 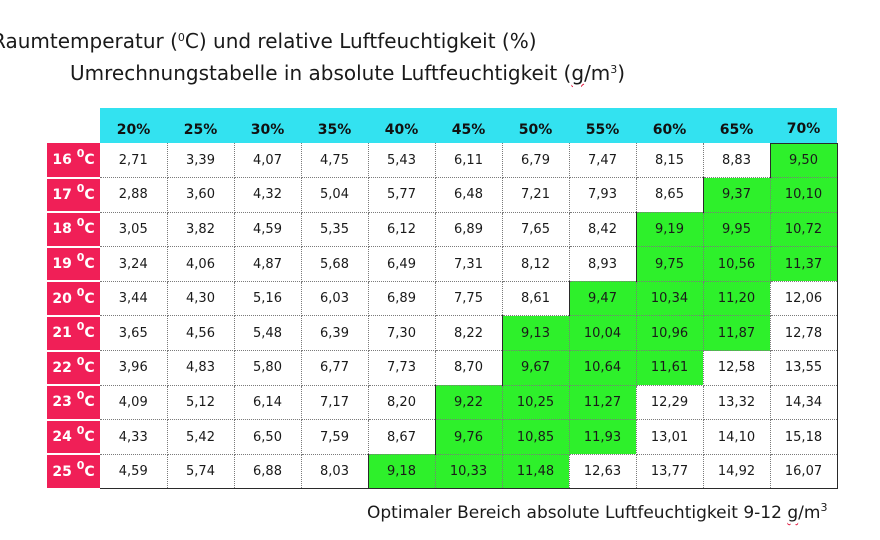 I want to click on table-cell: 9,50, so click(x=803, y=160).